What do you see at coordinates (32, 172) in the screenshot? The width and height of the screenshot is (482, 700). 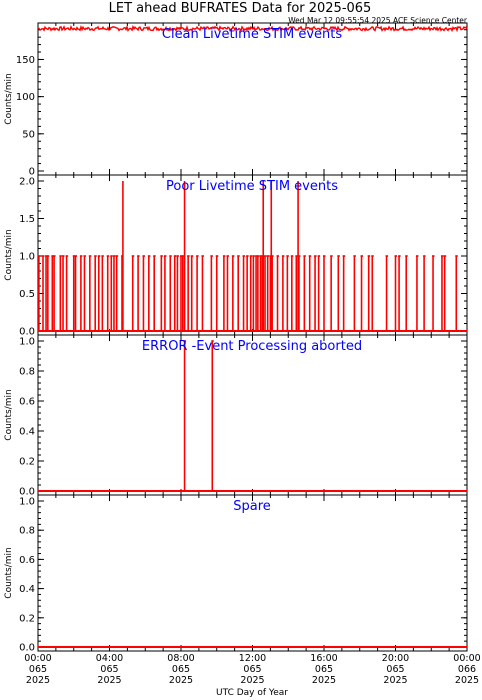 I see `y-tick-label: 0` at bounding box center [32, 172].